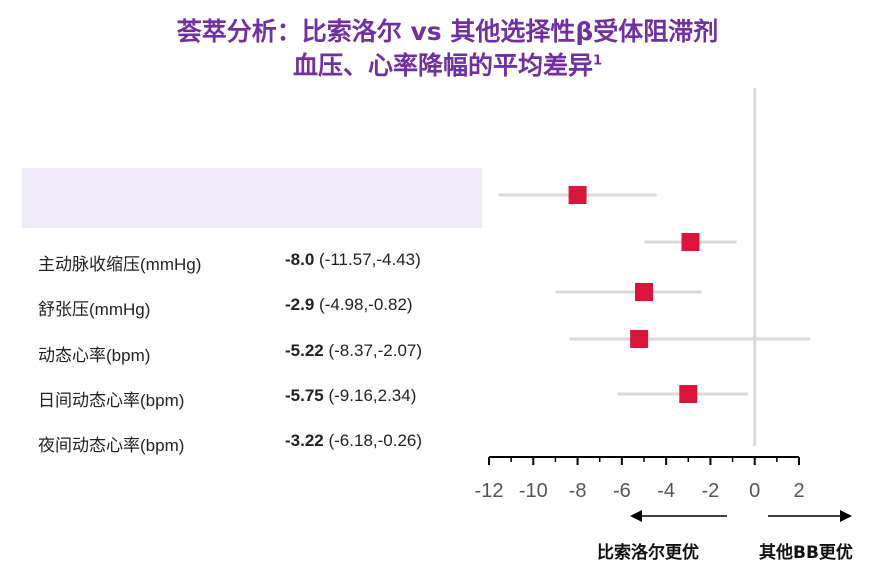  I want to click on x-tick-label: -10, so click(533, 491).